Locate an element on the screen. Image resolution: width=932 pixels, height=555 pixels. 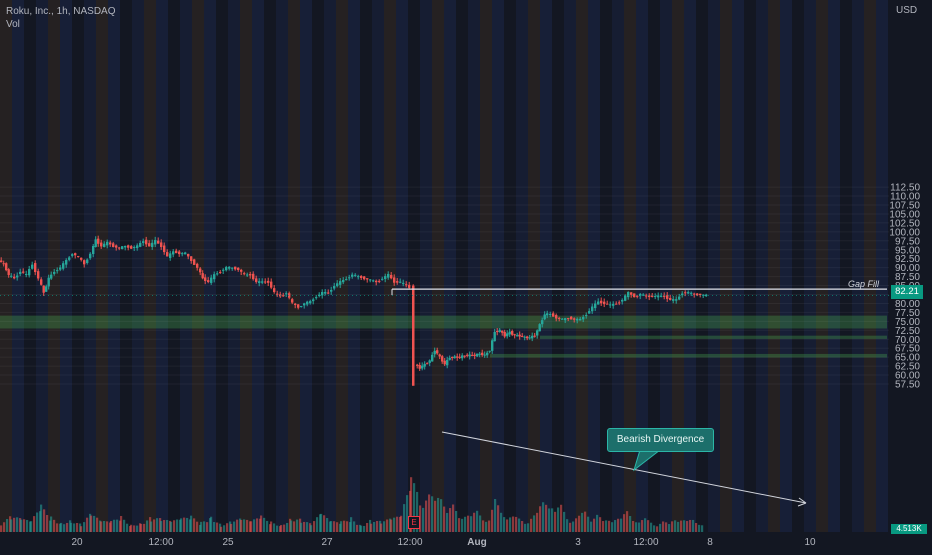
gap-fill-label: Gap Fill is located at coordinates (864, 284).